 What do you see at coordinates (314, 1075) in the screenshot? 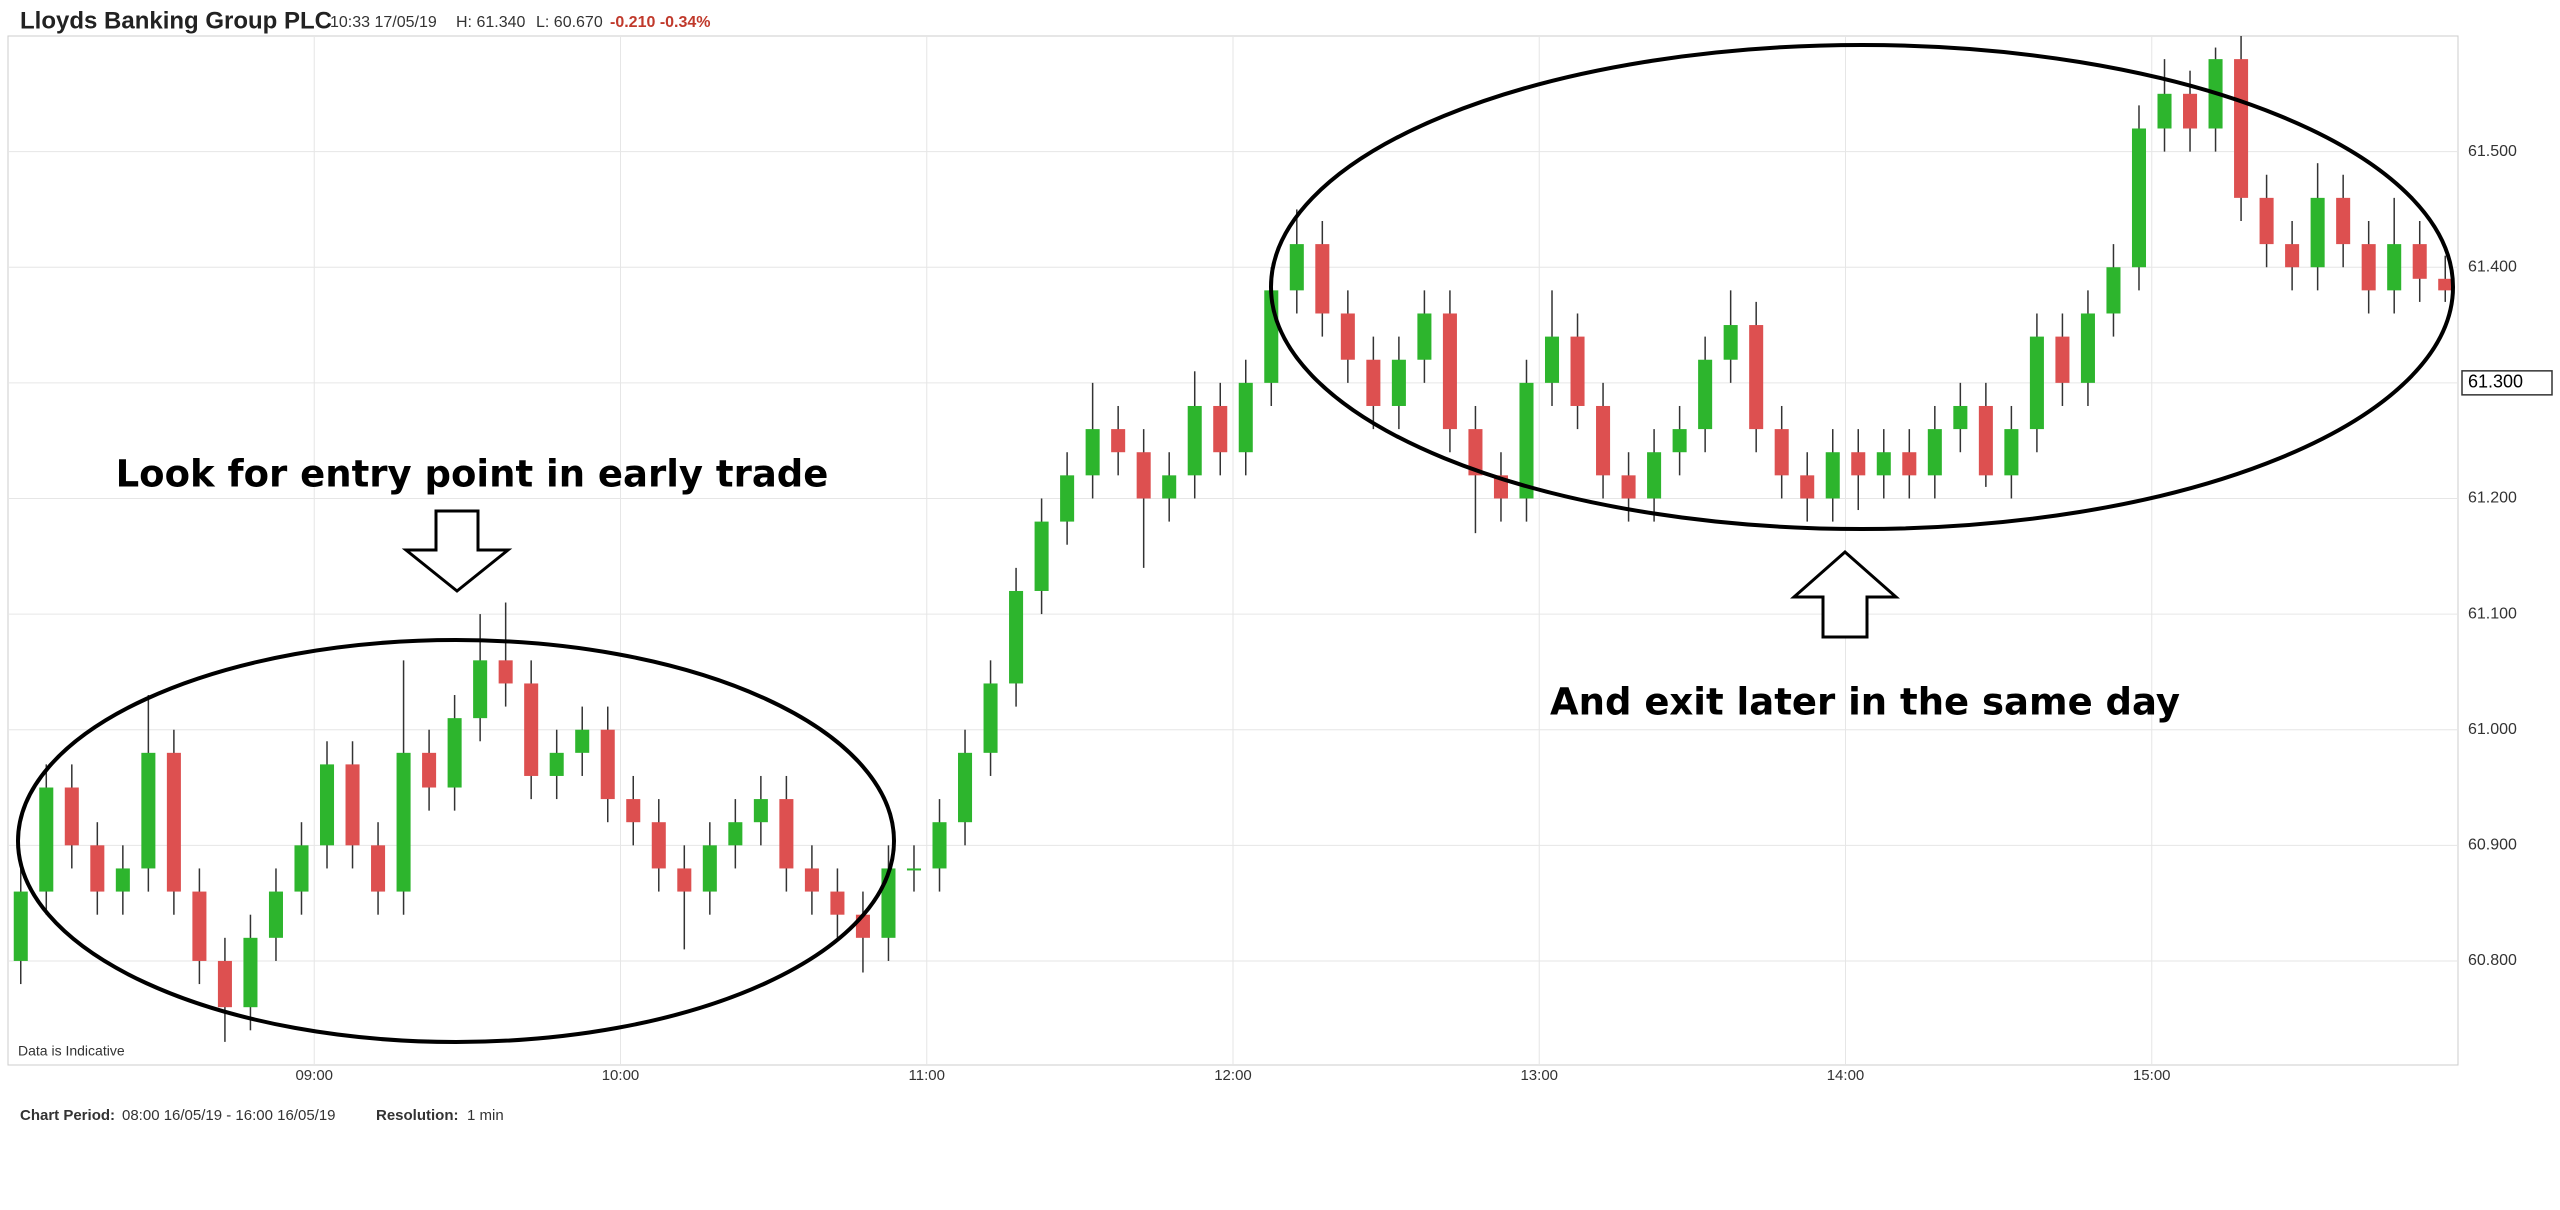
I see `x-tick-label: 09:00` at bounding box center [314, 1075].